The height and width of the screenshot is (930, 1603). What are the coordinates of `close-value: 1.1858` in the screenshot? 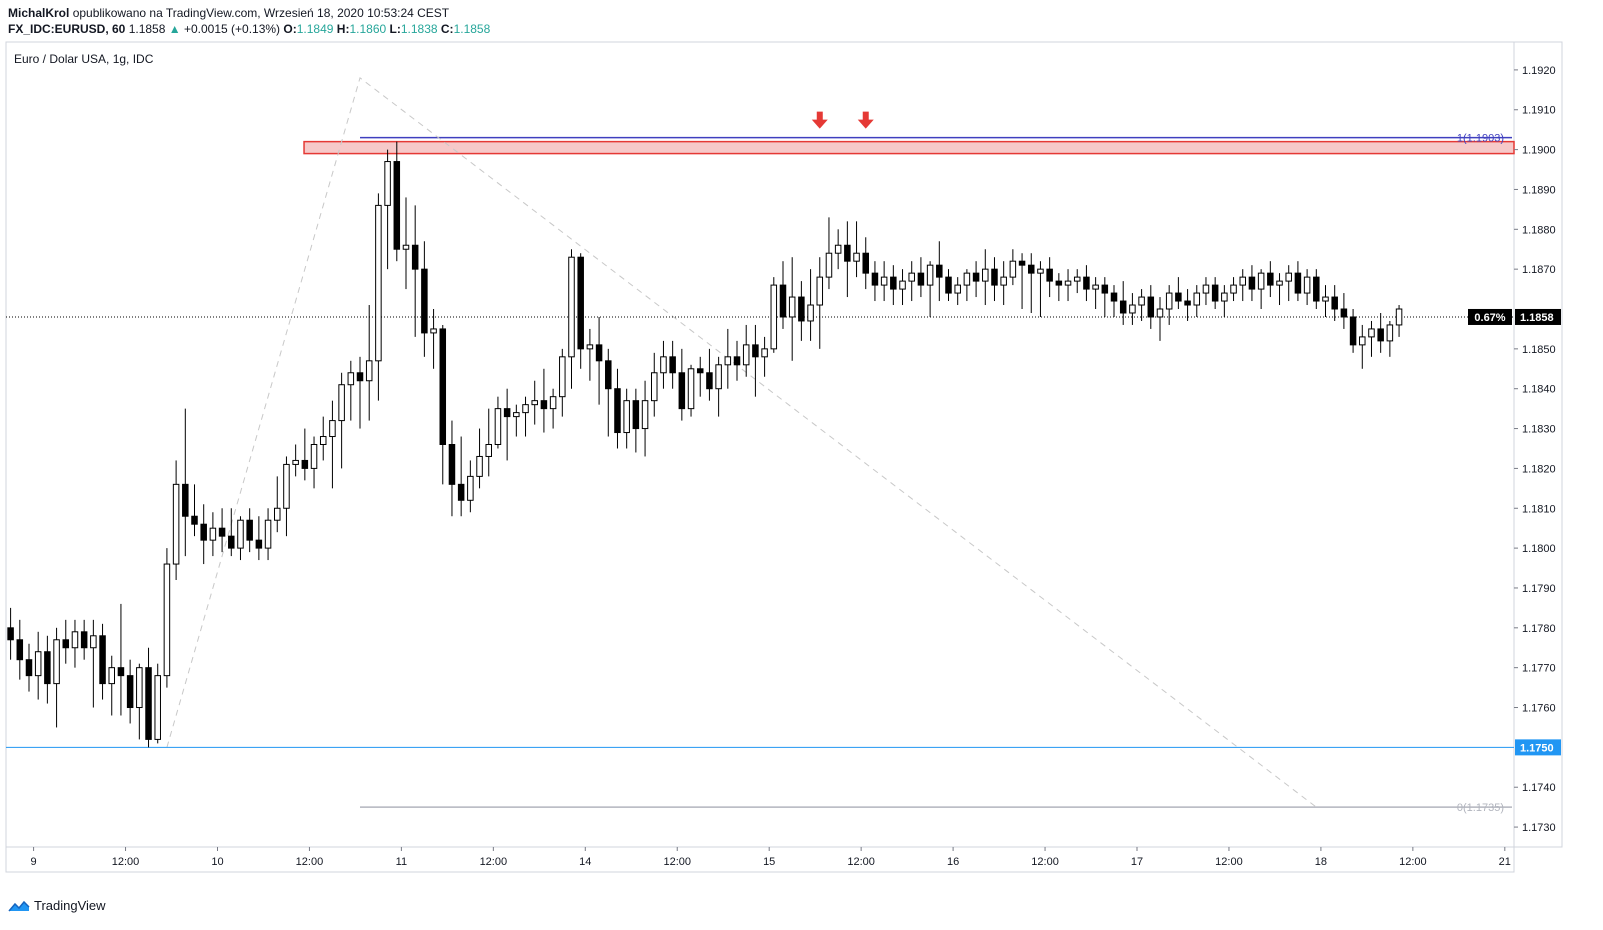 It's located at (472, 29).